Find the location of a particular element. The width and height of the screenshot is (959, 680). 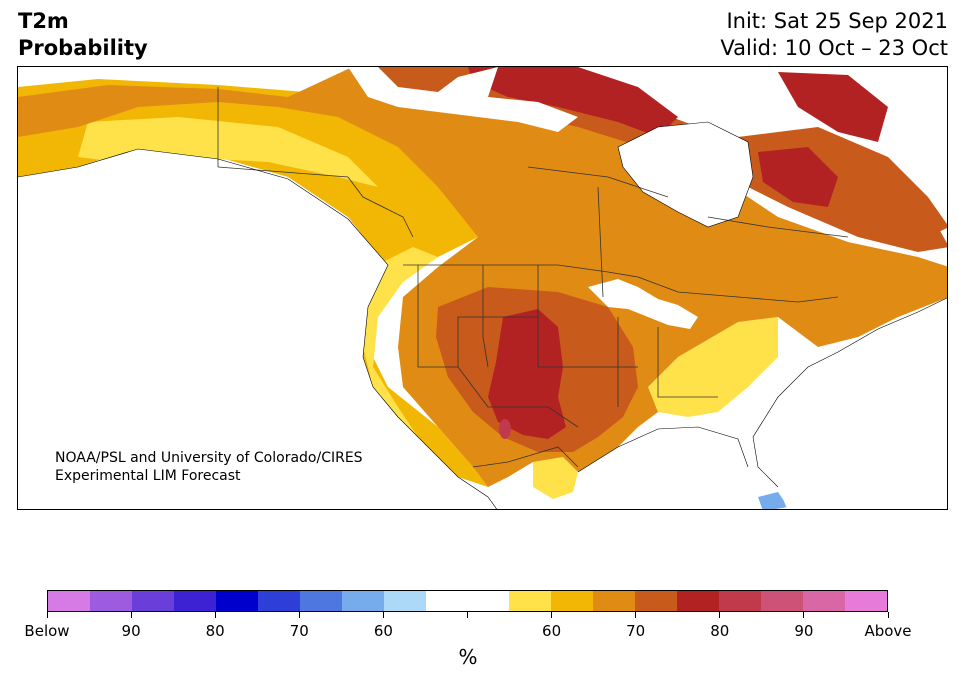

region-55-southeast is located at coordinates (713, 367).